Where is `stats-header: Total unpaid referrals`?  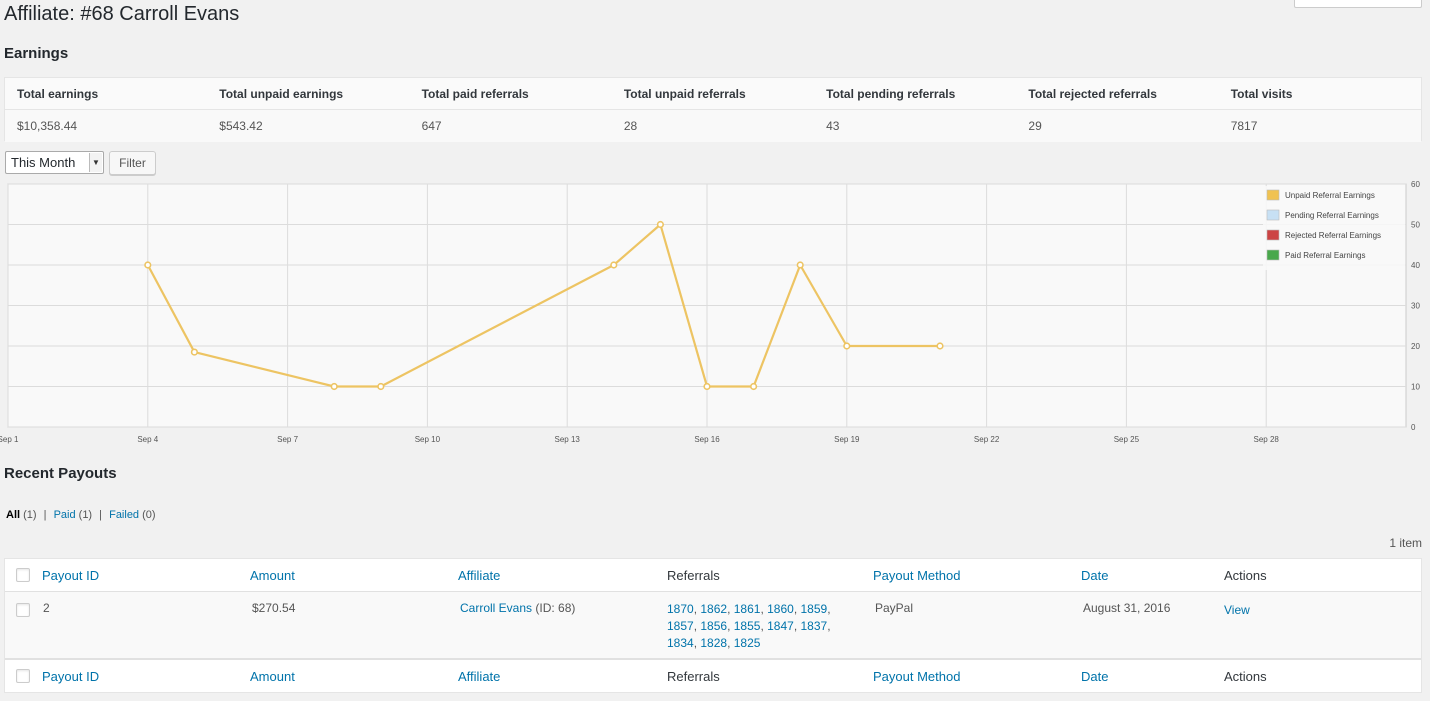
stats-header: Total unpaid referrals is located at coordinates (684, 93).